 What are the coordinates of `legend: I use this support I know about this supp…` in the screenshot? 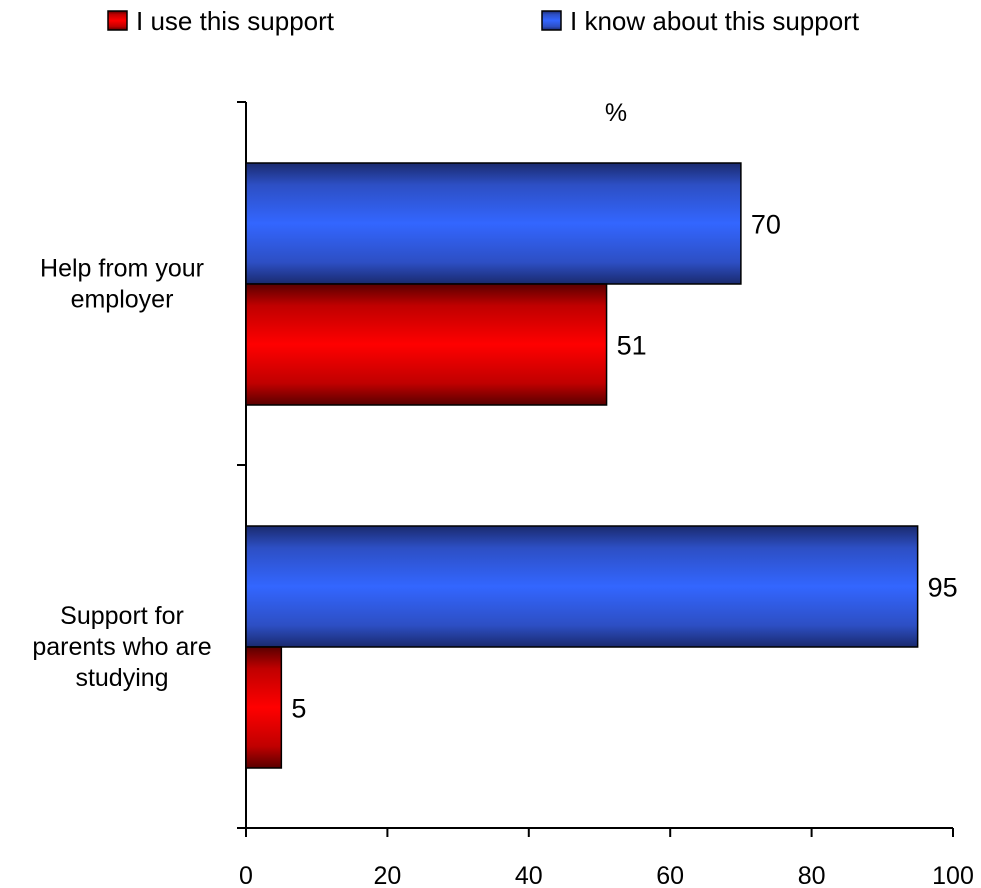 It's located at (483, 21).